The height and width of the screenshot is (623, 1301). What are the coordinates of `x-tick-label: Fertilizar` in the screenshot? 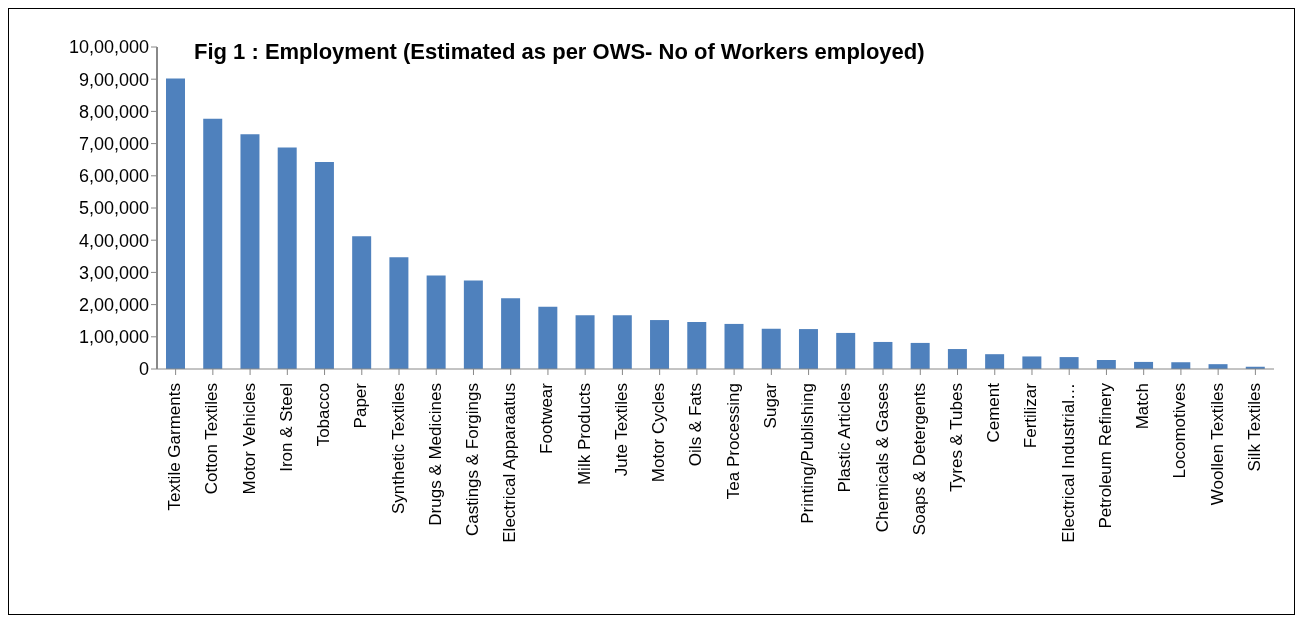 It's located at (1031, 415).